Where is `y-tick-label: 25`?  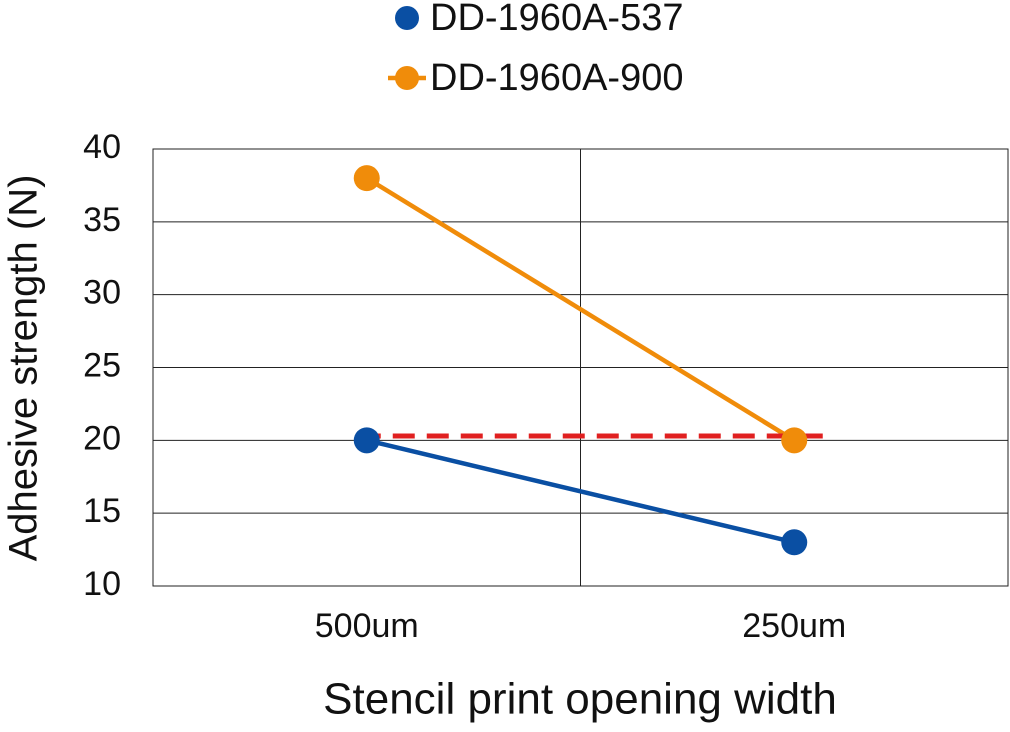
y-tick-label: 25 is located at coordinates (102, 365).